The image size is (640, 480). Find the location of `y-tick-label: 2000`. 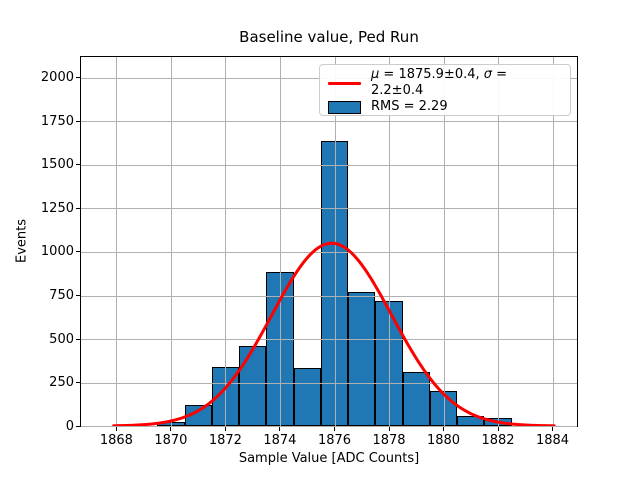

y-tick-label: 2000 is located at coordinates (57, 78).